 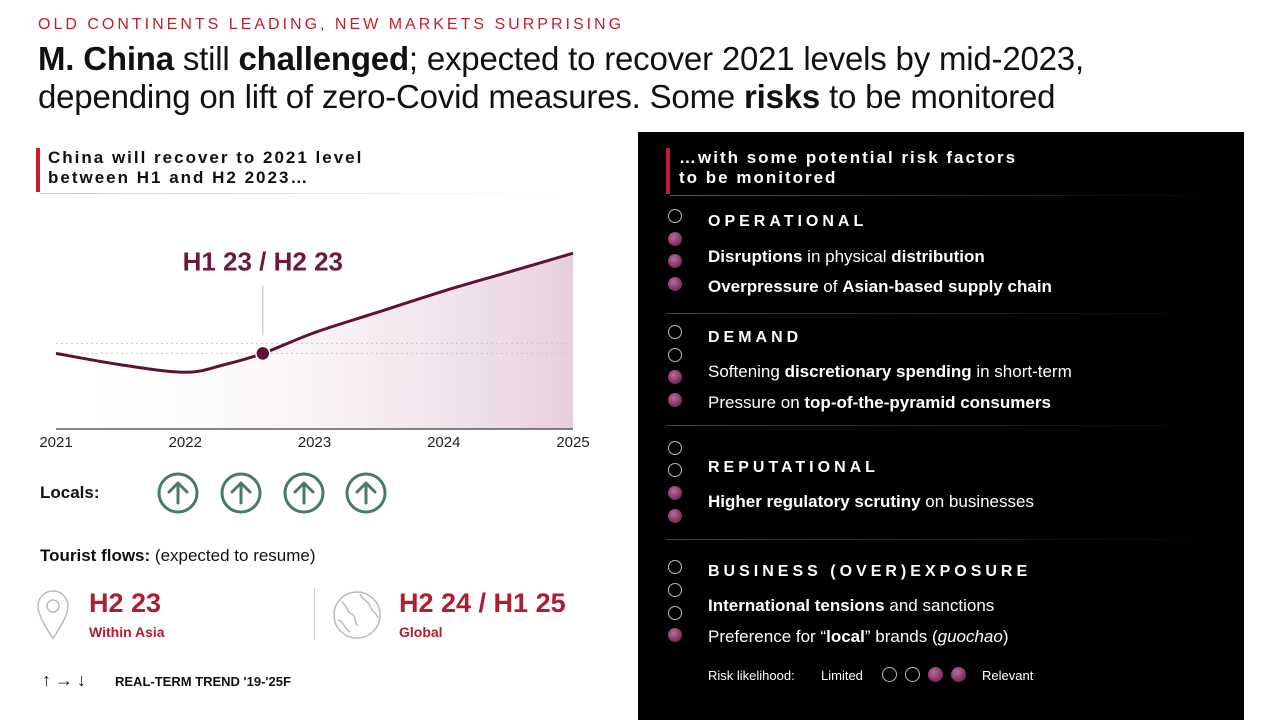 I want to click on x-tick-labels: 2021 2022 2023 2024 2025, so click(x=314, y=442).